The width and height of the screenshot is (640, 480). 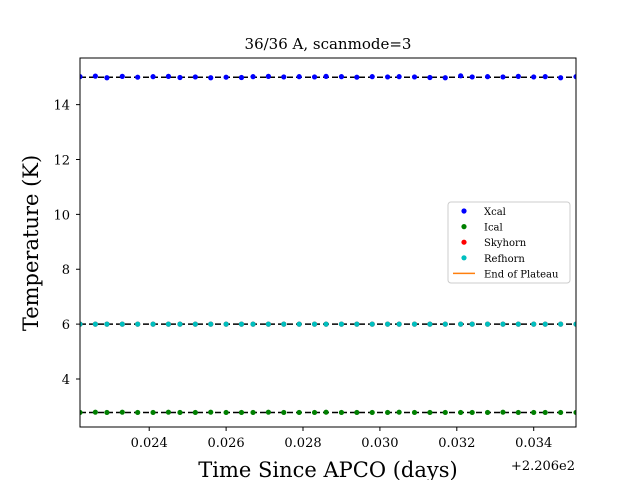 What do you see at coordinates (66, 325) in the screenshot?
I see `y-tick-label: 6` at bounding box center [66, 325].